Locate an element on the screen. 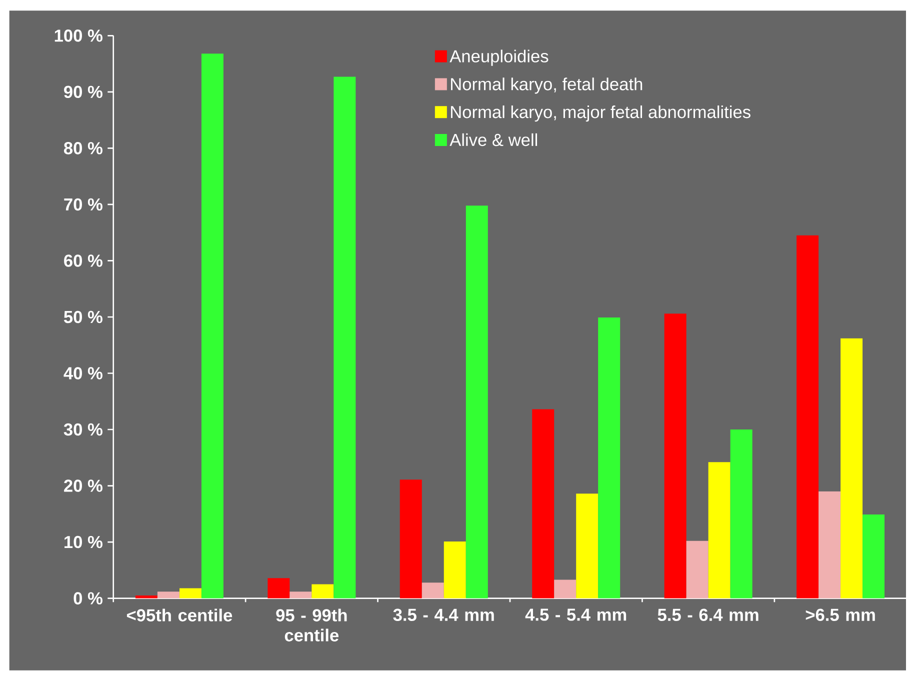  x-tick-label: >6.5 mm is located at coordinates (840, 614).